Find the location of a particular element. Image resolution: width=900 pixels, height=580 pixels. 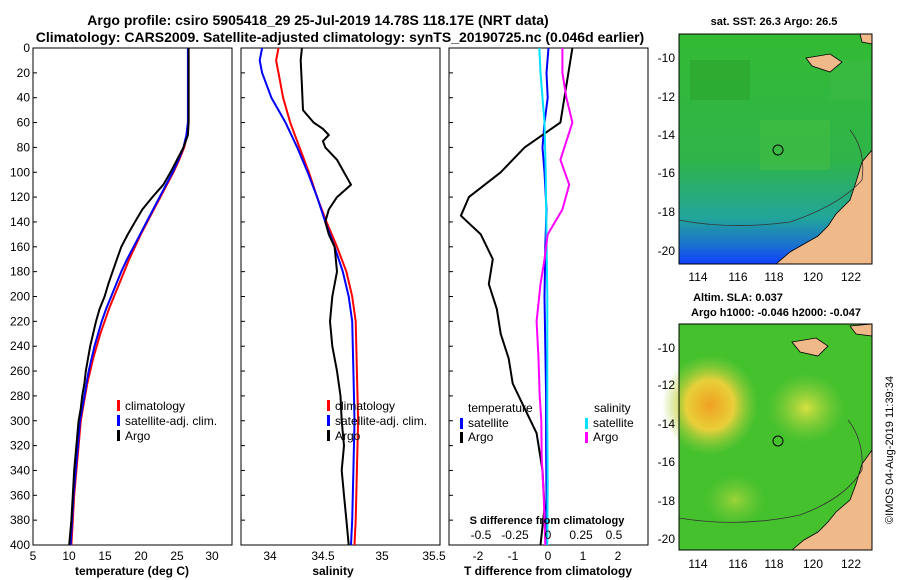

sdiff-tick-m0.25: -0.25 is located at coordinates (515, 535).